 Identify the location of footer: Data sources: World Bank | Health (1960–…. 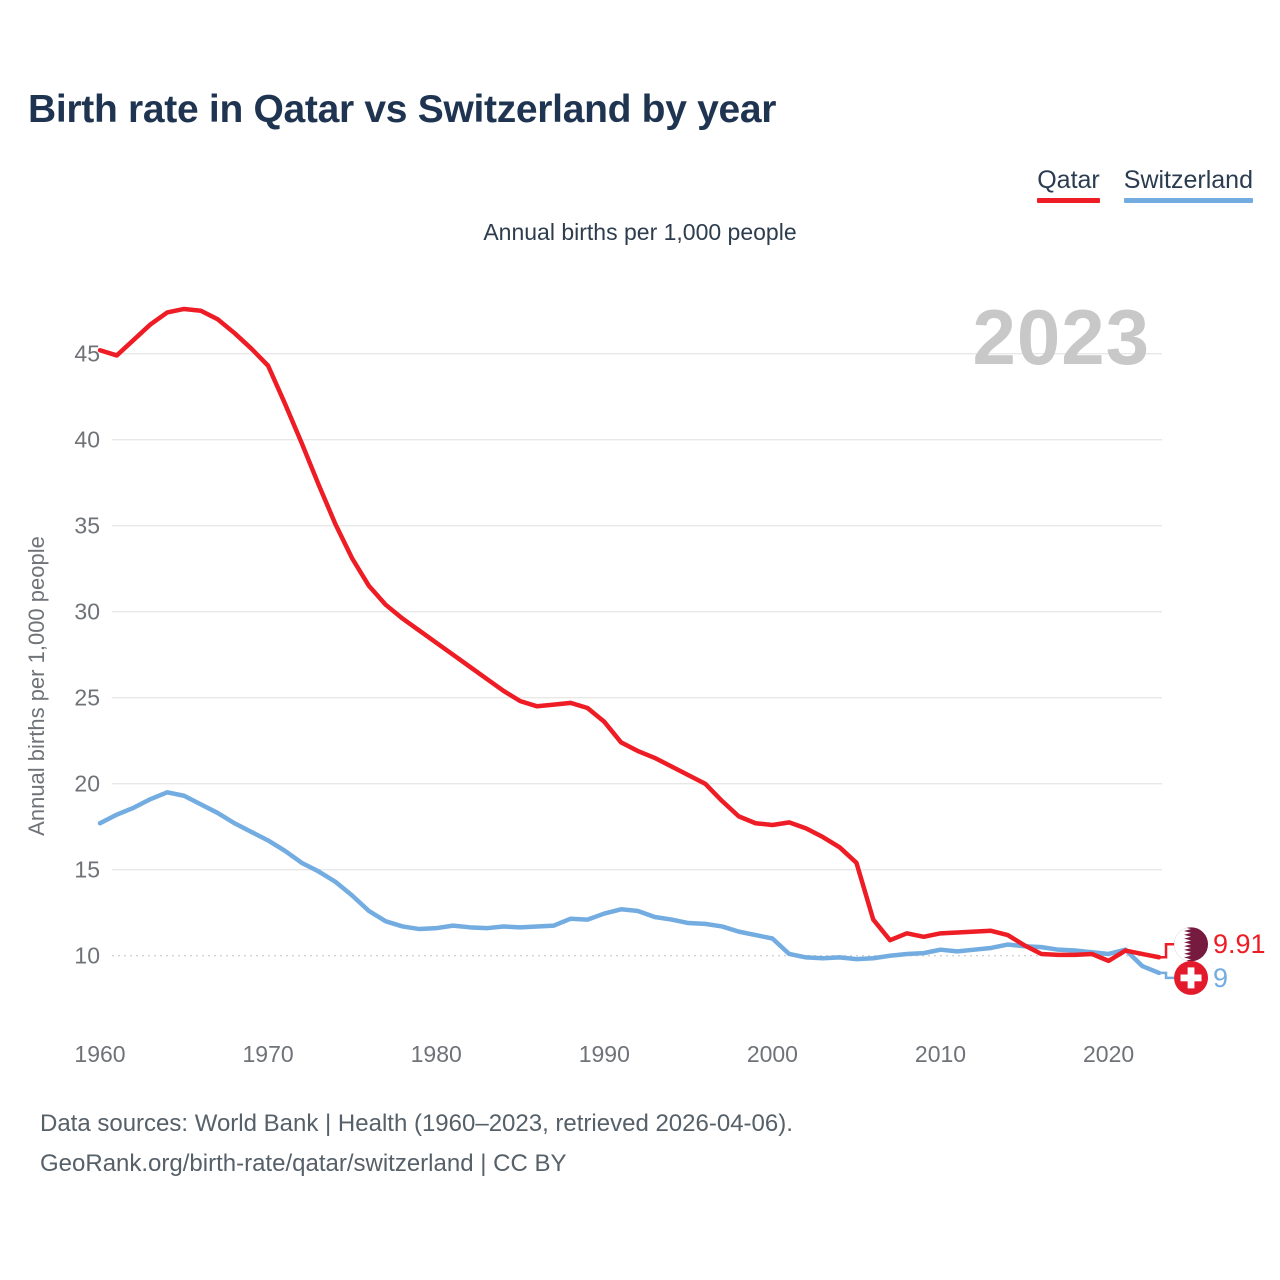
(416, 1144).